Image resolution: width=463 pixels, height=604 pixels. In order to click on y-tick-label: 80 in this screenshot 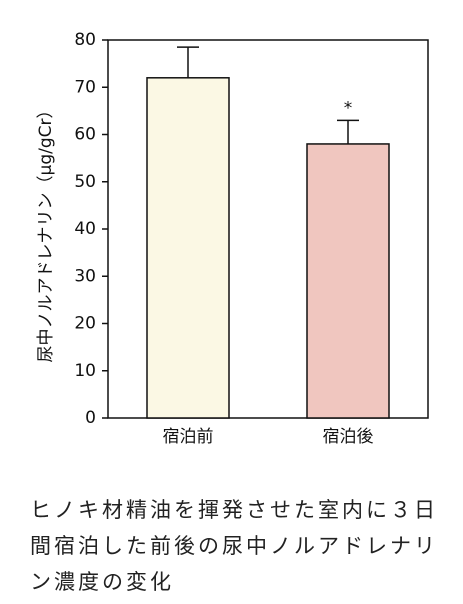, I will do `click(85, 40)`.